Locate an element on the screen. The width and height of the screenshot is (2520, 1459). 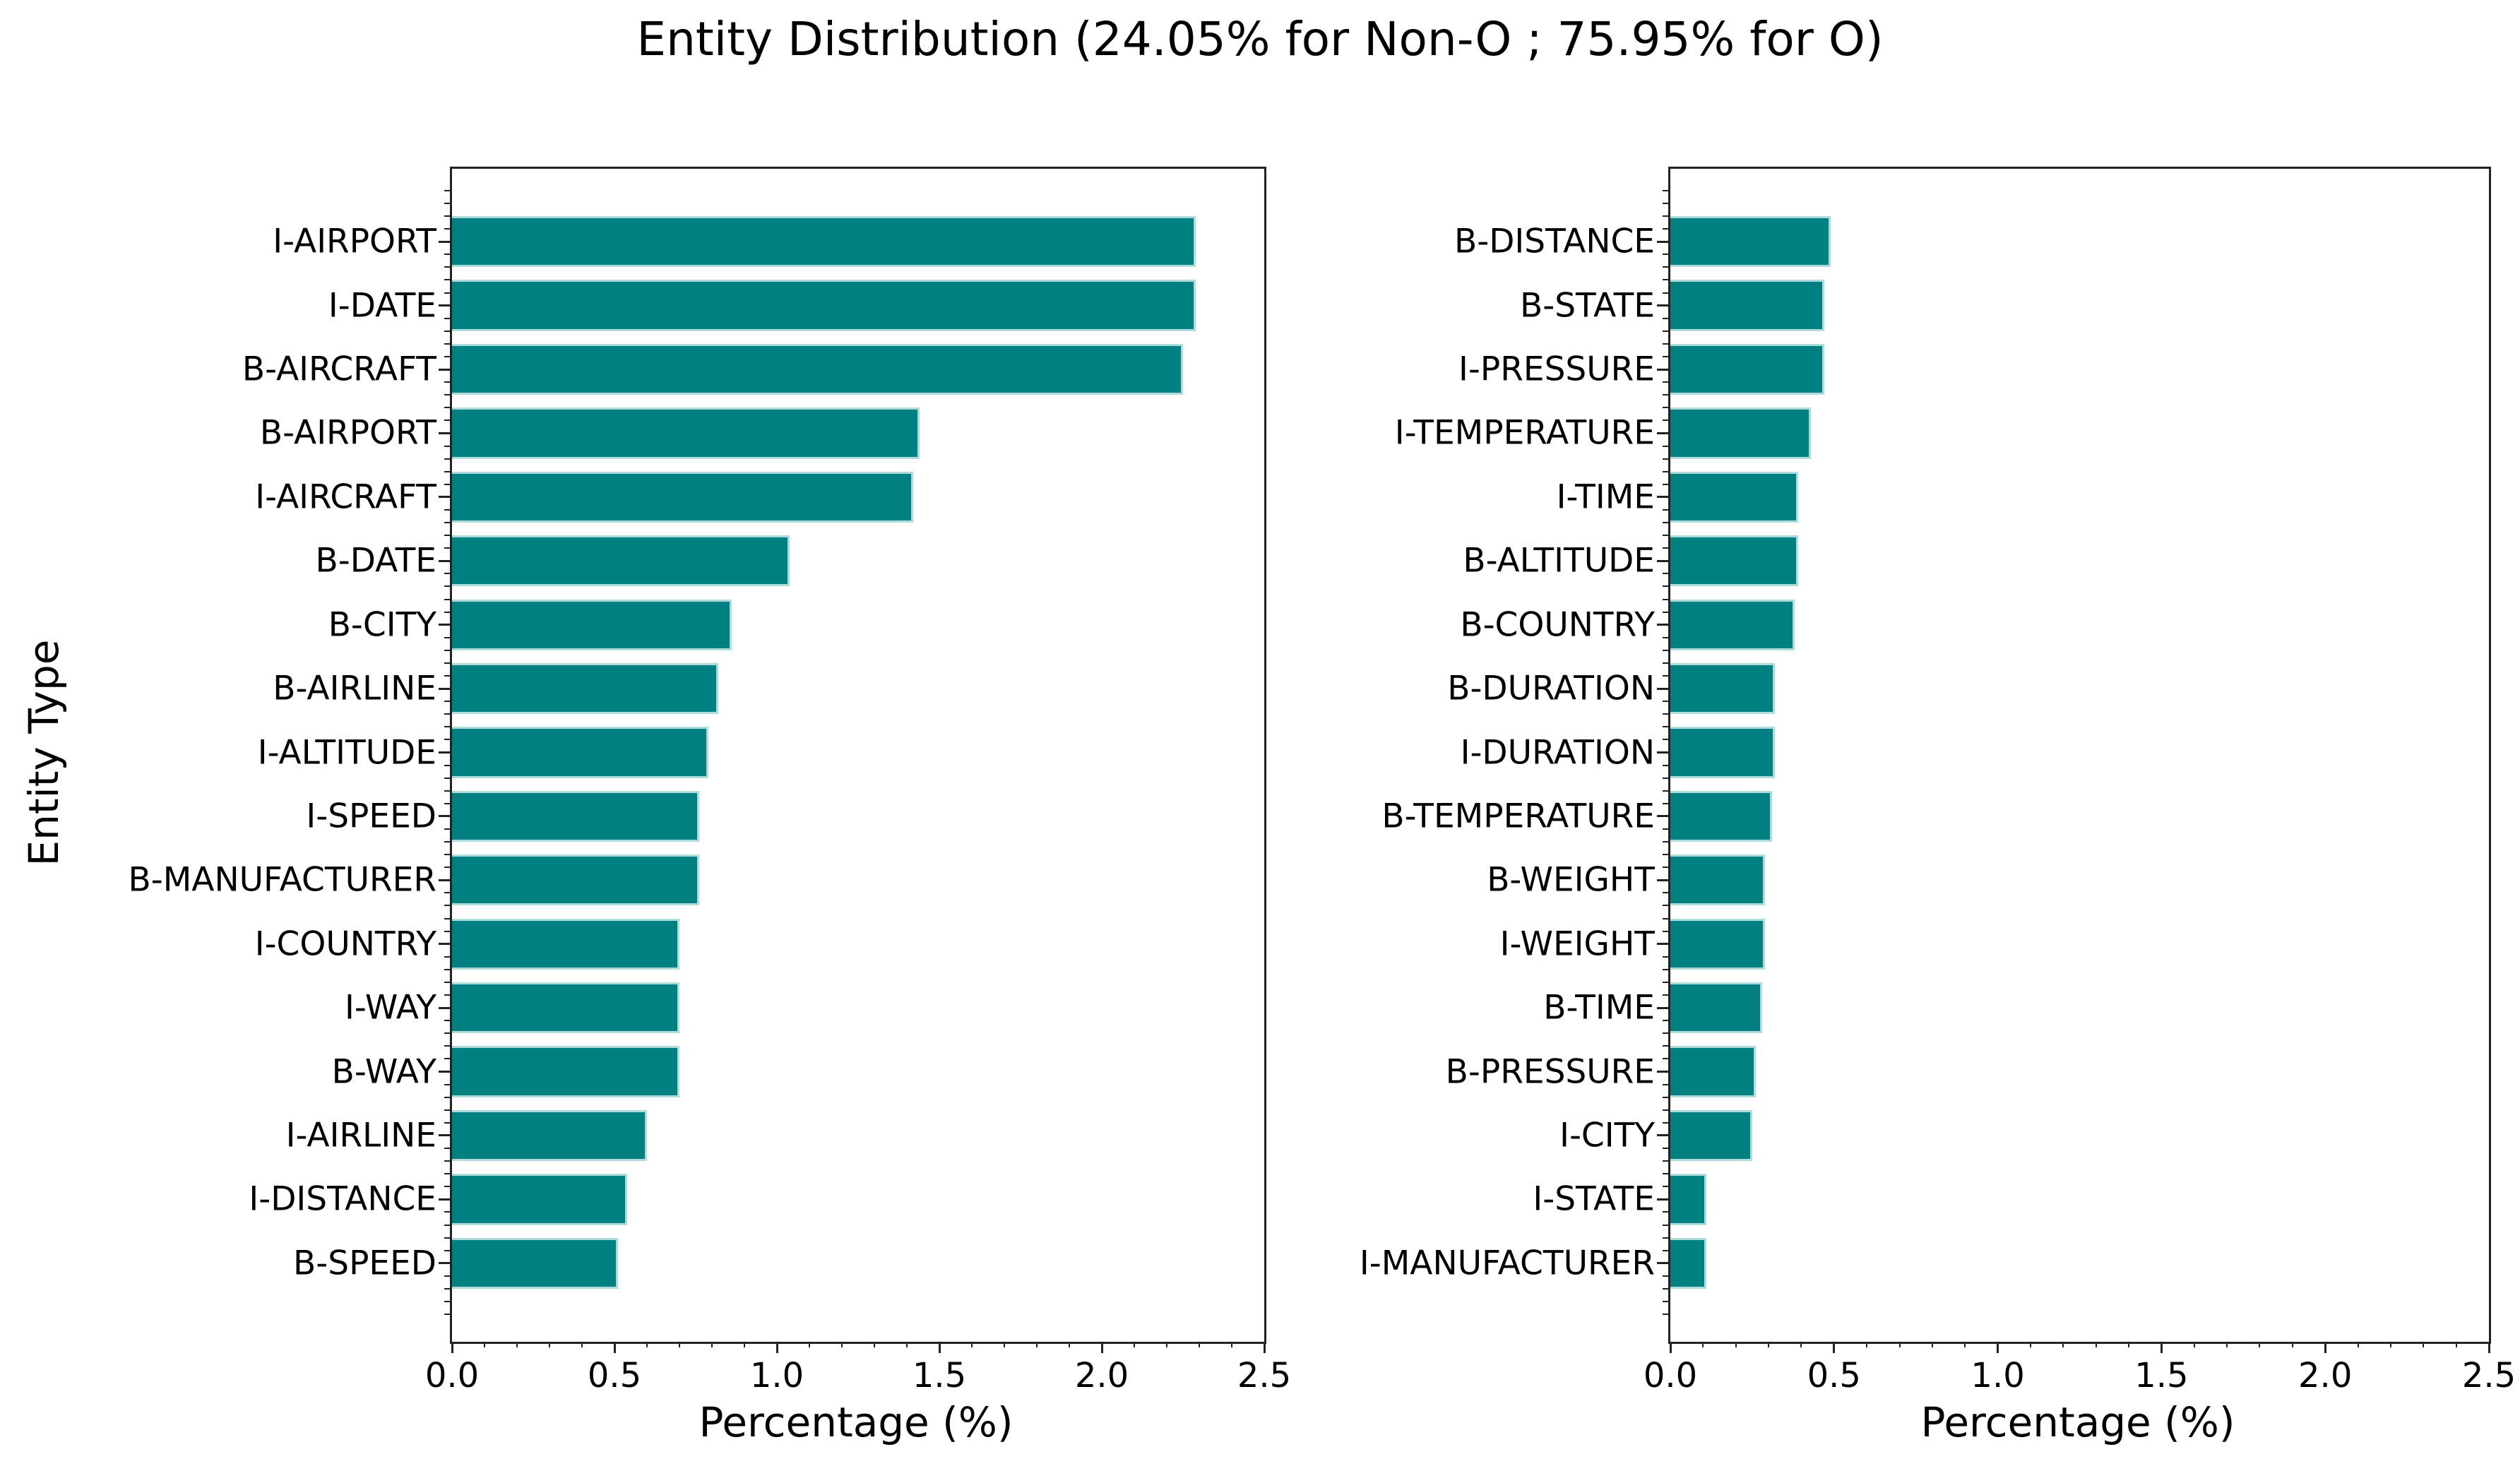
bar-b-state is located at coordinates (1747, 306).